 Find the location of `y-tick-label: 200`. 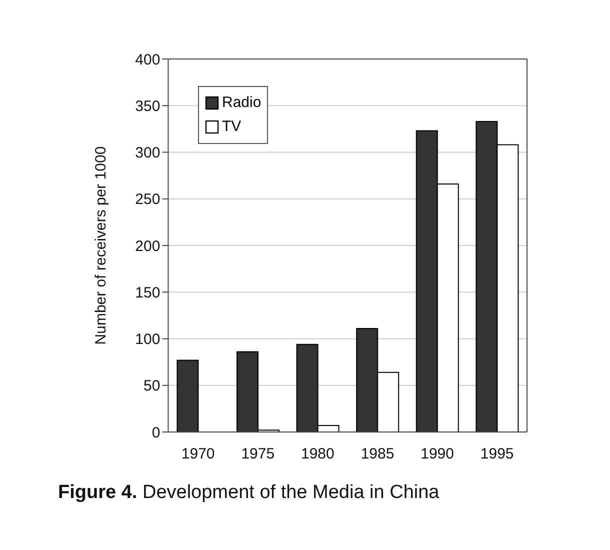

y-tick-label: 200 is located at coordinates (147, 246).